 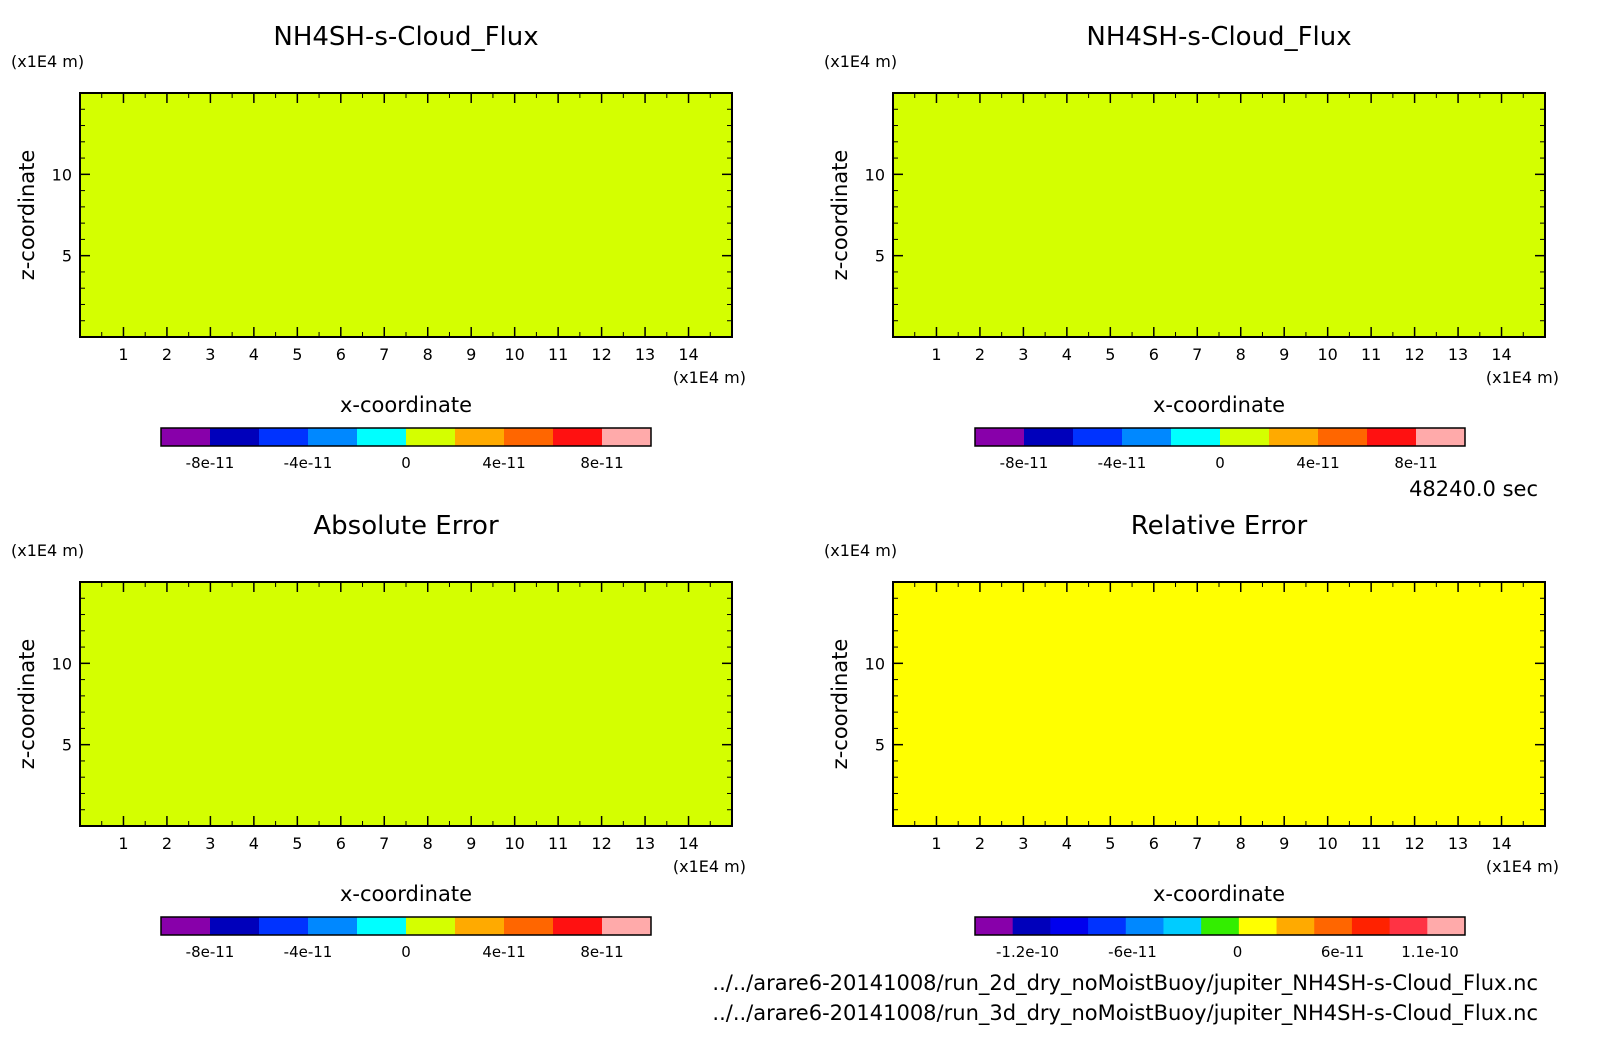 I want to click on colorbar-tick-label: -8e-11, so click(x=210, y=952).